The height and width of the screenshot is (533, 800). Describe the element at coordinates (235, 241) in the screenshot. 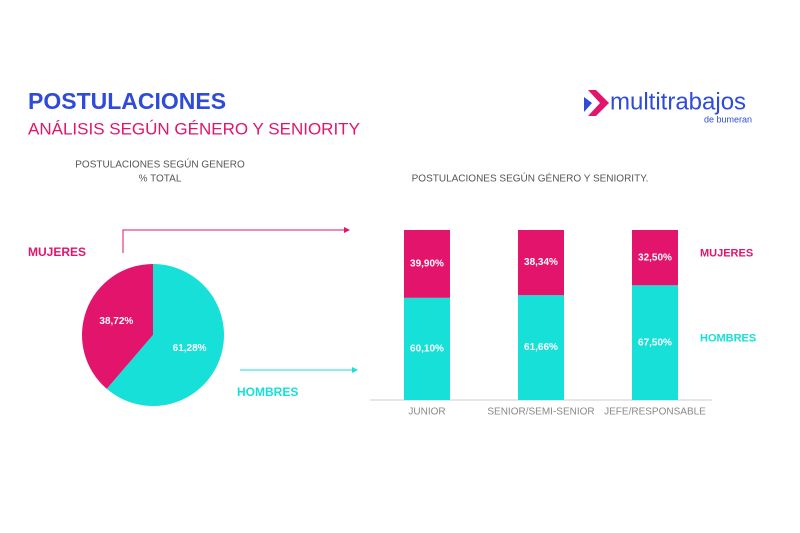

I see `arrow` at that location.